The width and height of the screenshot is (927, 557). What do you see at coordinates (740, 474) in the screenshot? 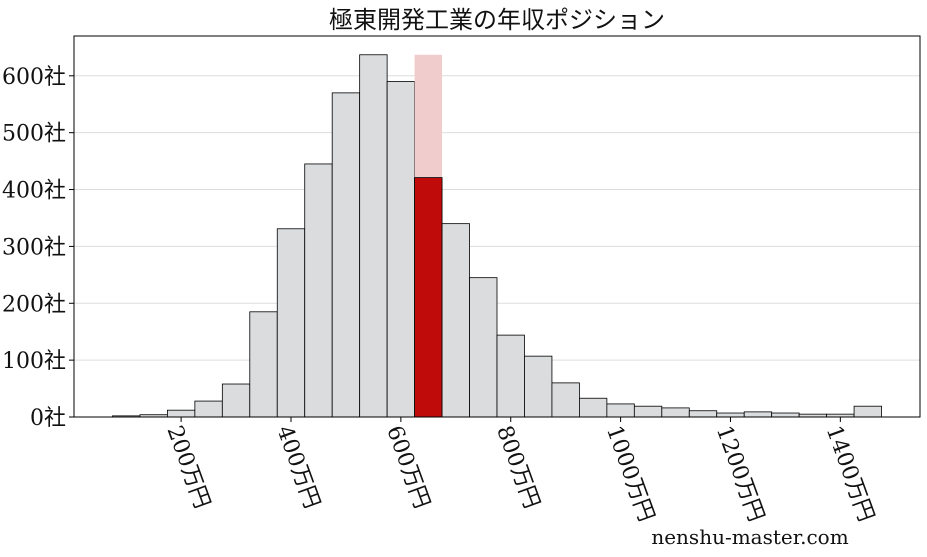
I see `x-tick-label: 1200万円` at bounding box center [740, 474].